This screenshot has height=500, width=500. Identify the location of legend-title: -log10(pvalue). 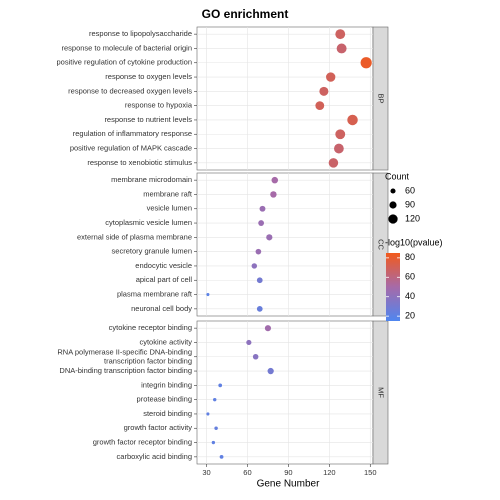
(414, 242).